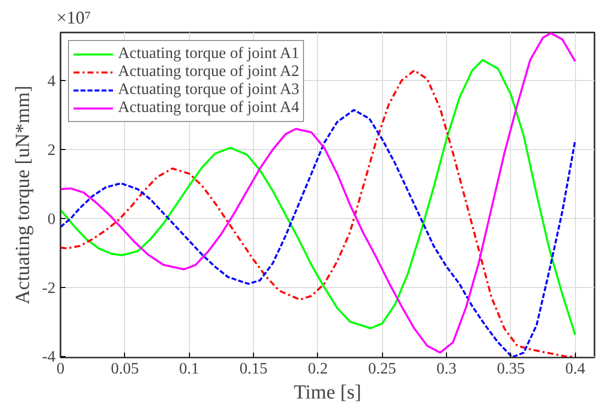 The height and width of the screenshot is (412, 598). What do you see at coordinates (124, 369) in the screenshot?
I see `x-tick-label: 0.05` at bounding box center [124, 369].